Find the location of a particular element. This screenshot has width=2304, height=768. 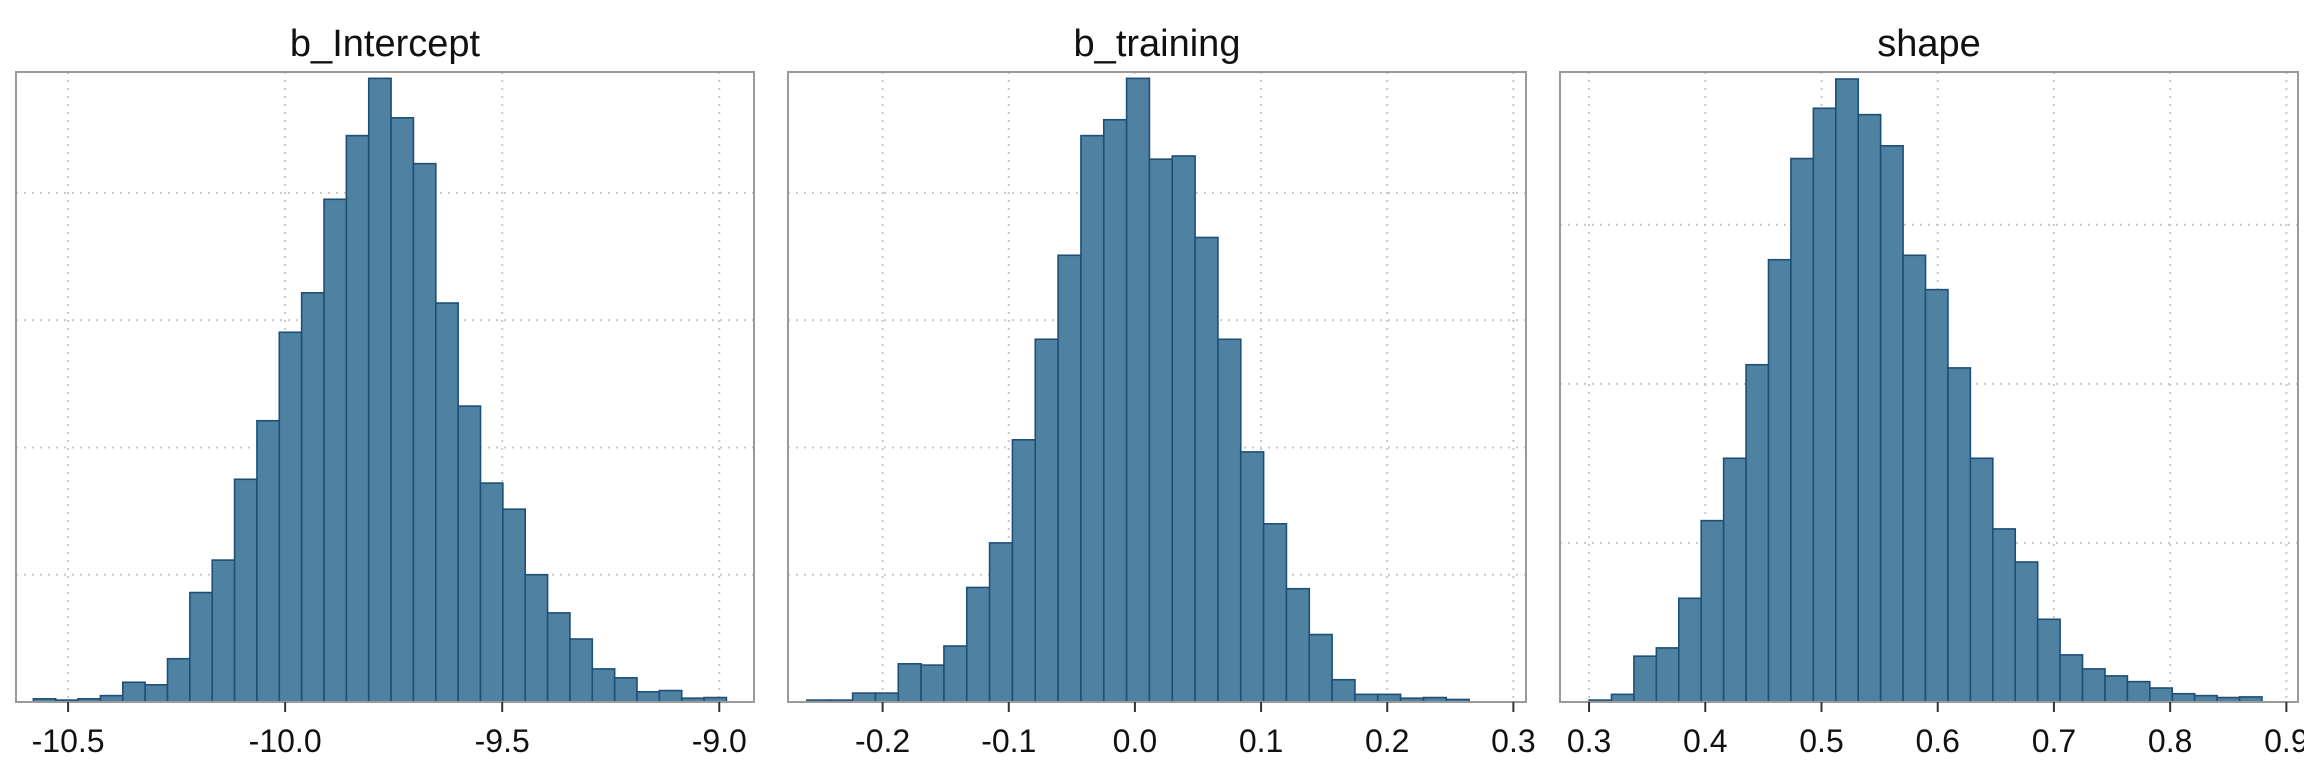

x-tick-label: 0.0 is located at coordinates (1135, 741).